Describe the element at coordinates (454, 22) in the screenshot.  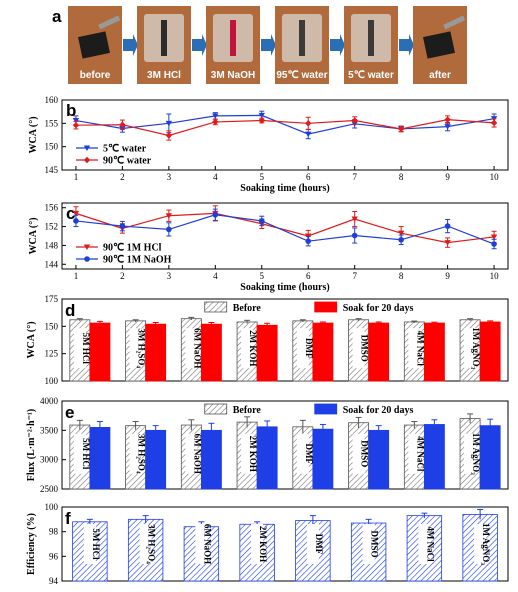
I see `tweezers-shape` at that location.